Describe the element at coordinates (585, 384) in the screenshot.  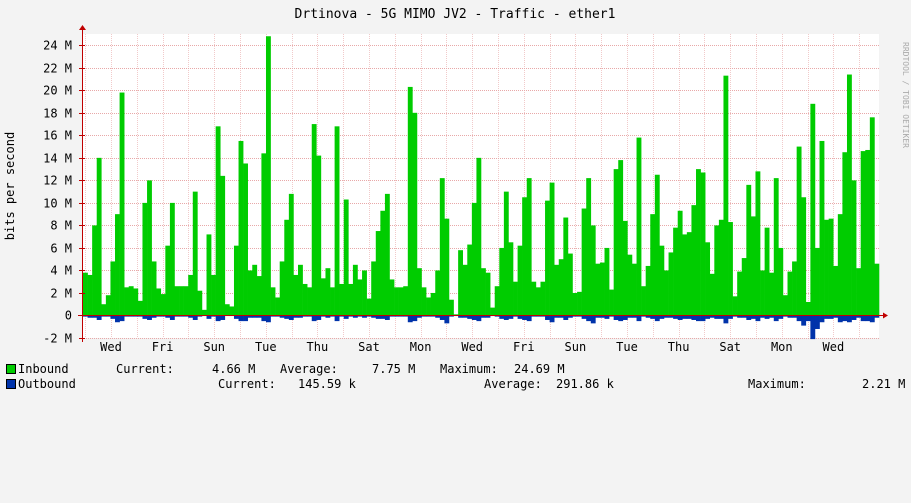
I see `outbound-average-value: 291.86 k` at that location.